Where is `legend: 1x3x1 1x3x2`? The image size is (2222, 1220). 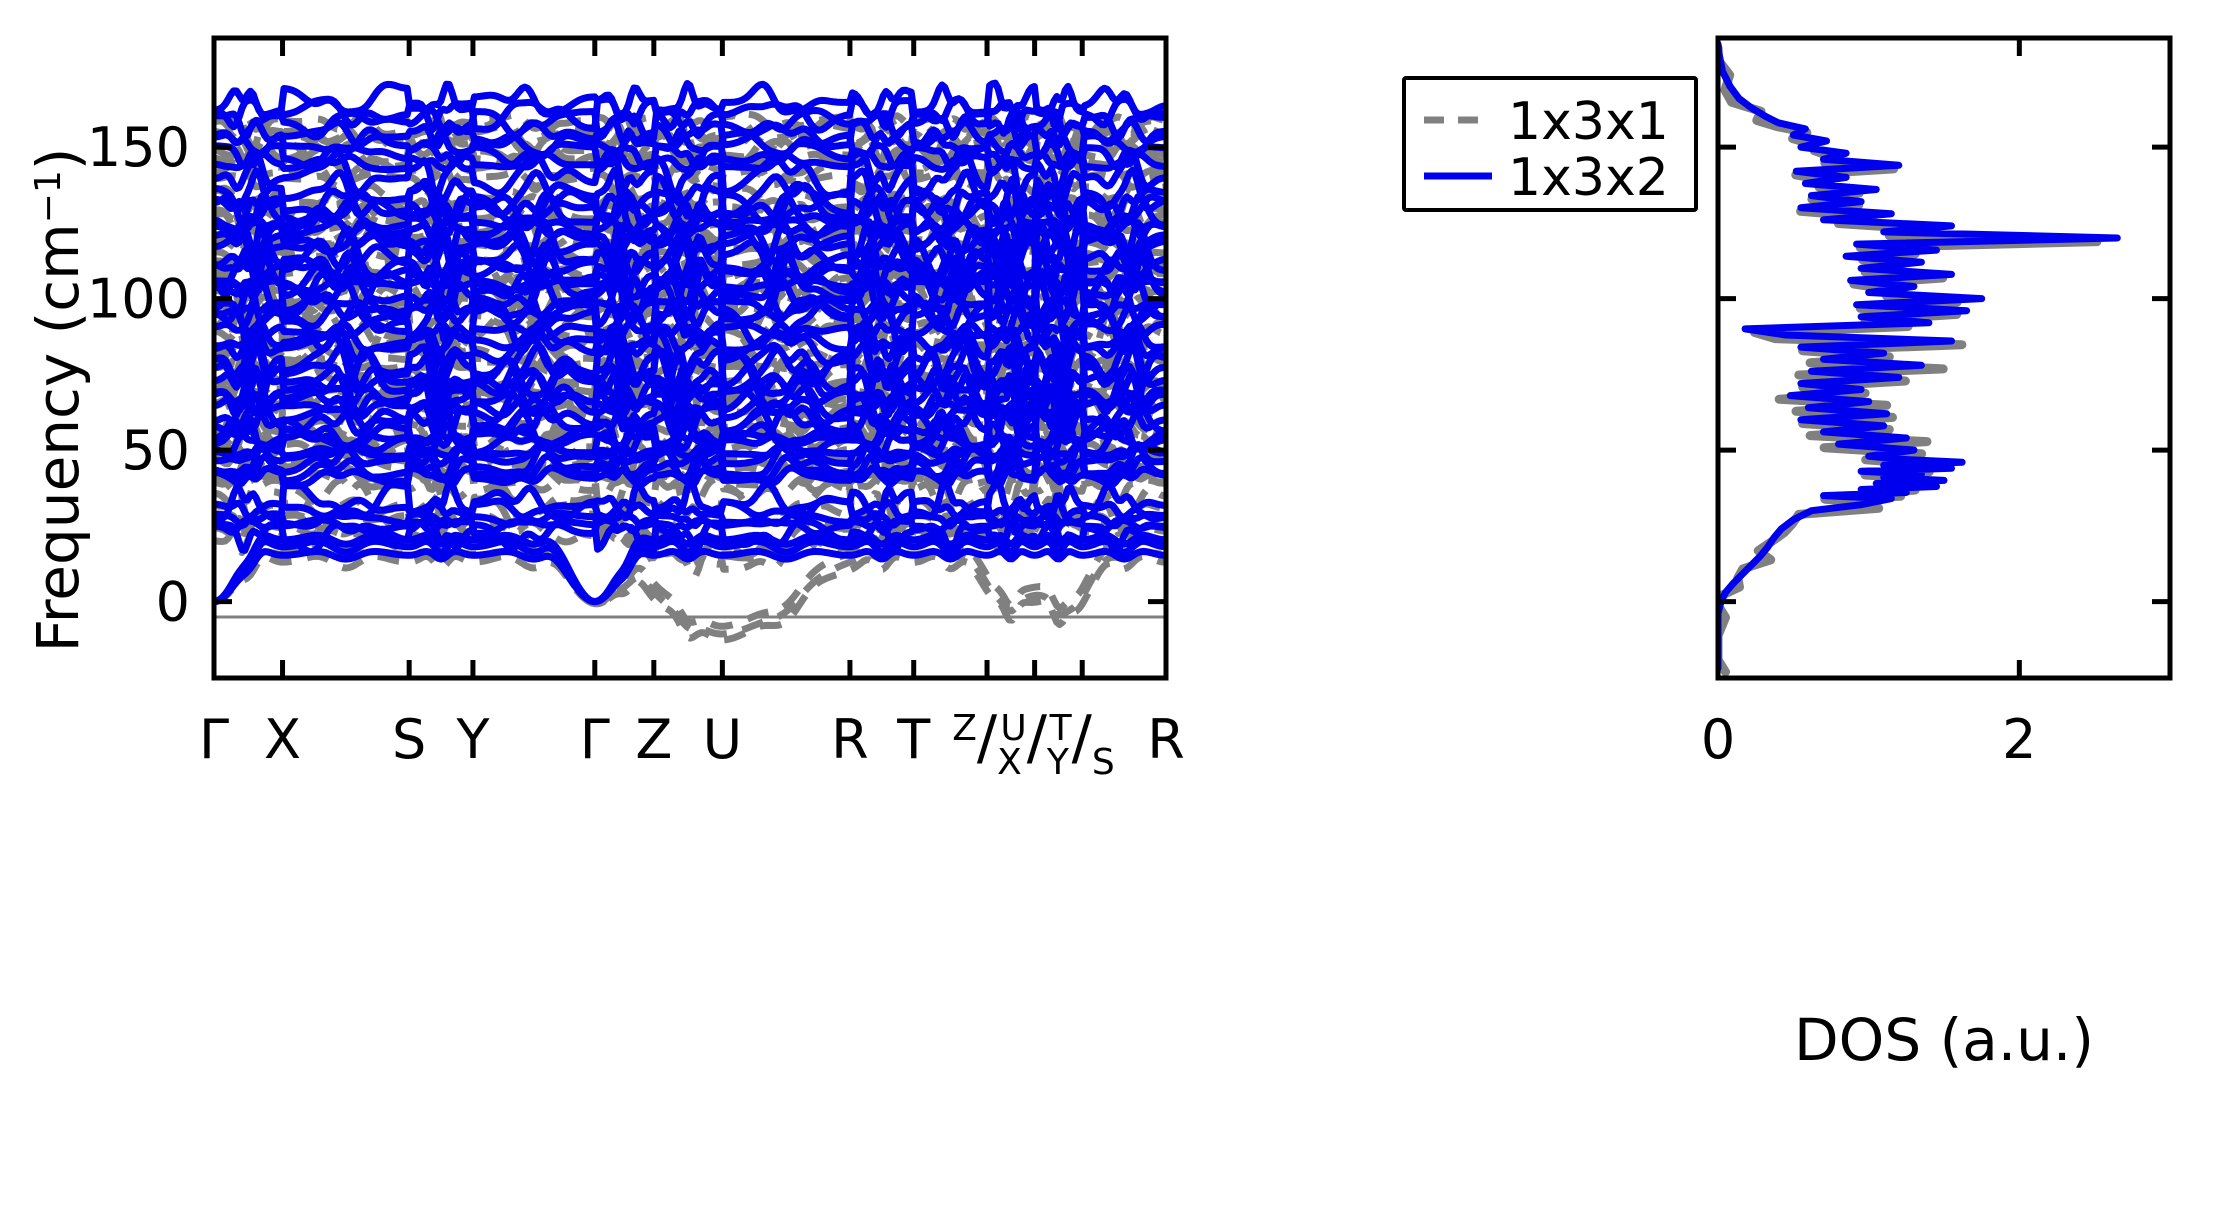 legend: 1x3x1 1x3x2 is located at coordinates (1550, 144).